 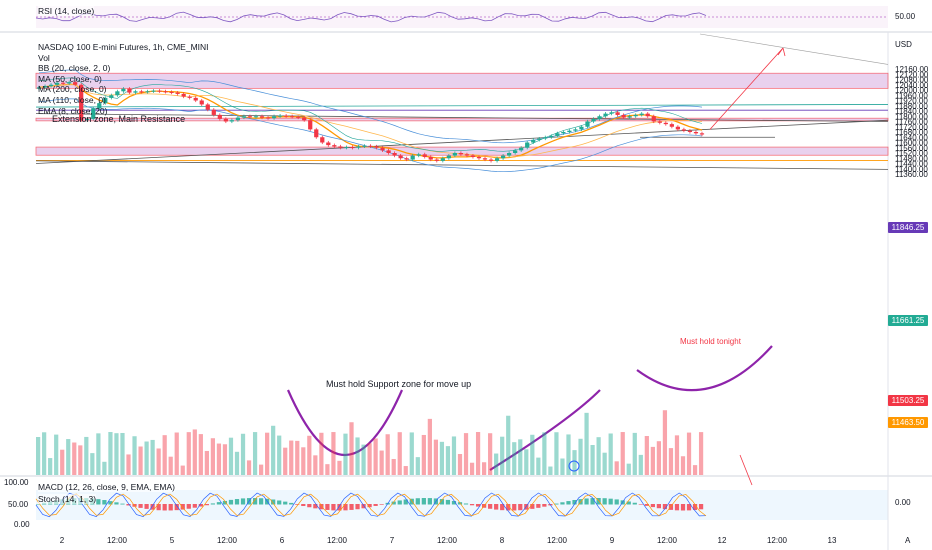 What do you see at coordinates (903, 44) in the screenshot?
I see `currency-label: USD` at bounding box center [903, 44].